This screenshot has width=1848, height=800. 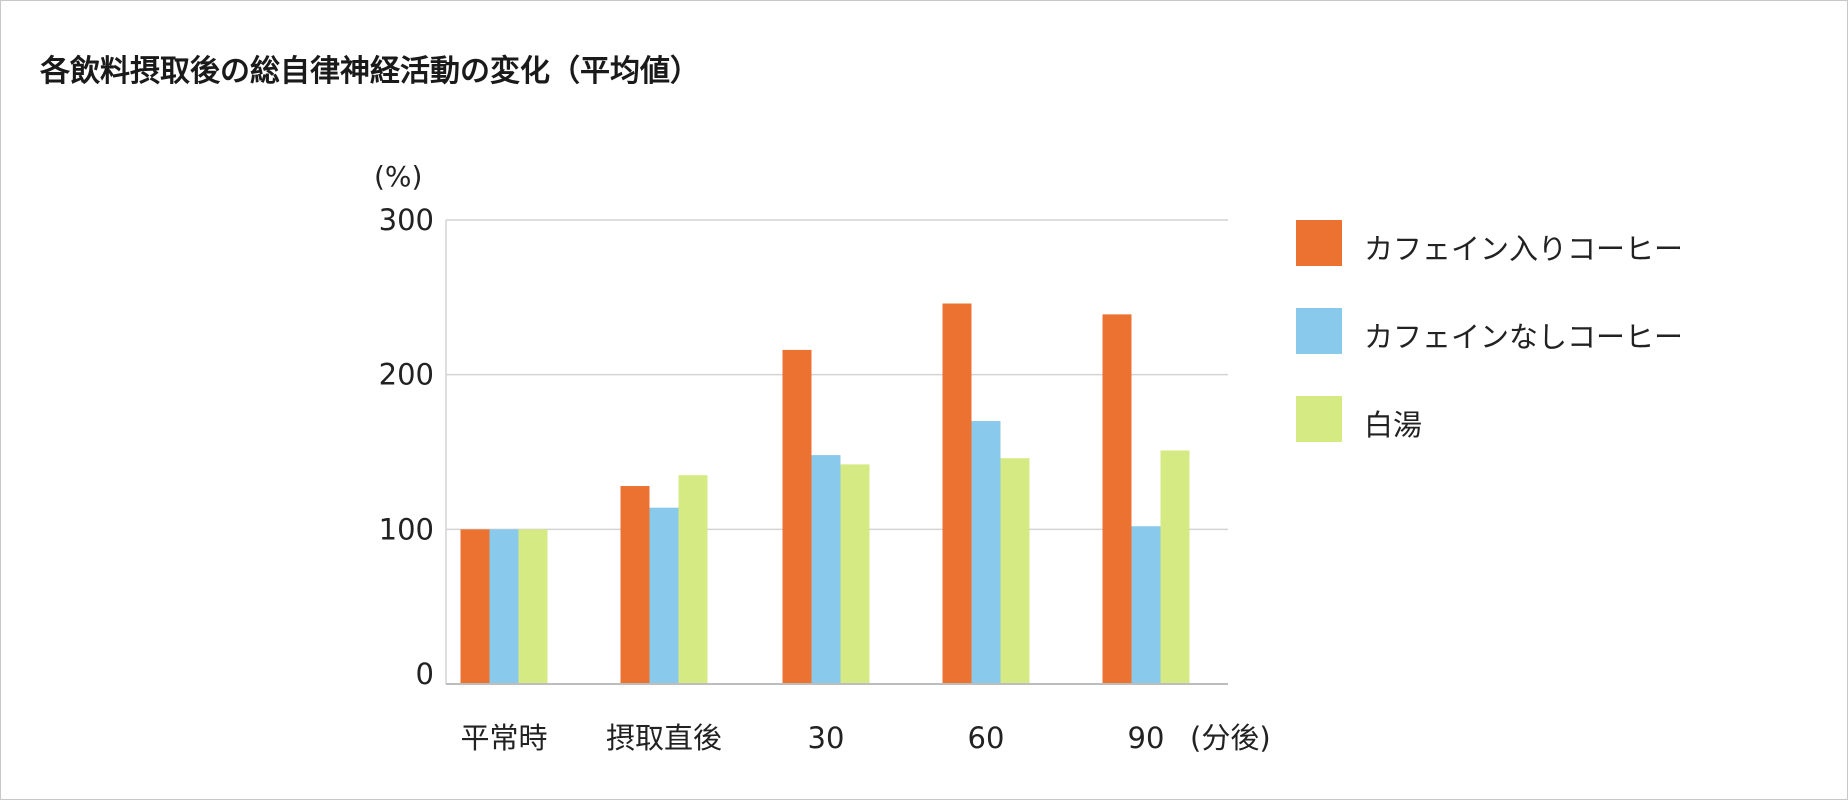 I want to click on y-unit-label: (%), so click(x=398, y=176).